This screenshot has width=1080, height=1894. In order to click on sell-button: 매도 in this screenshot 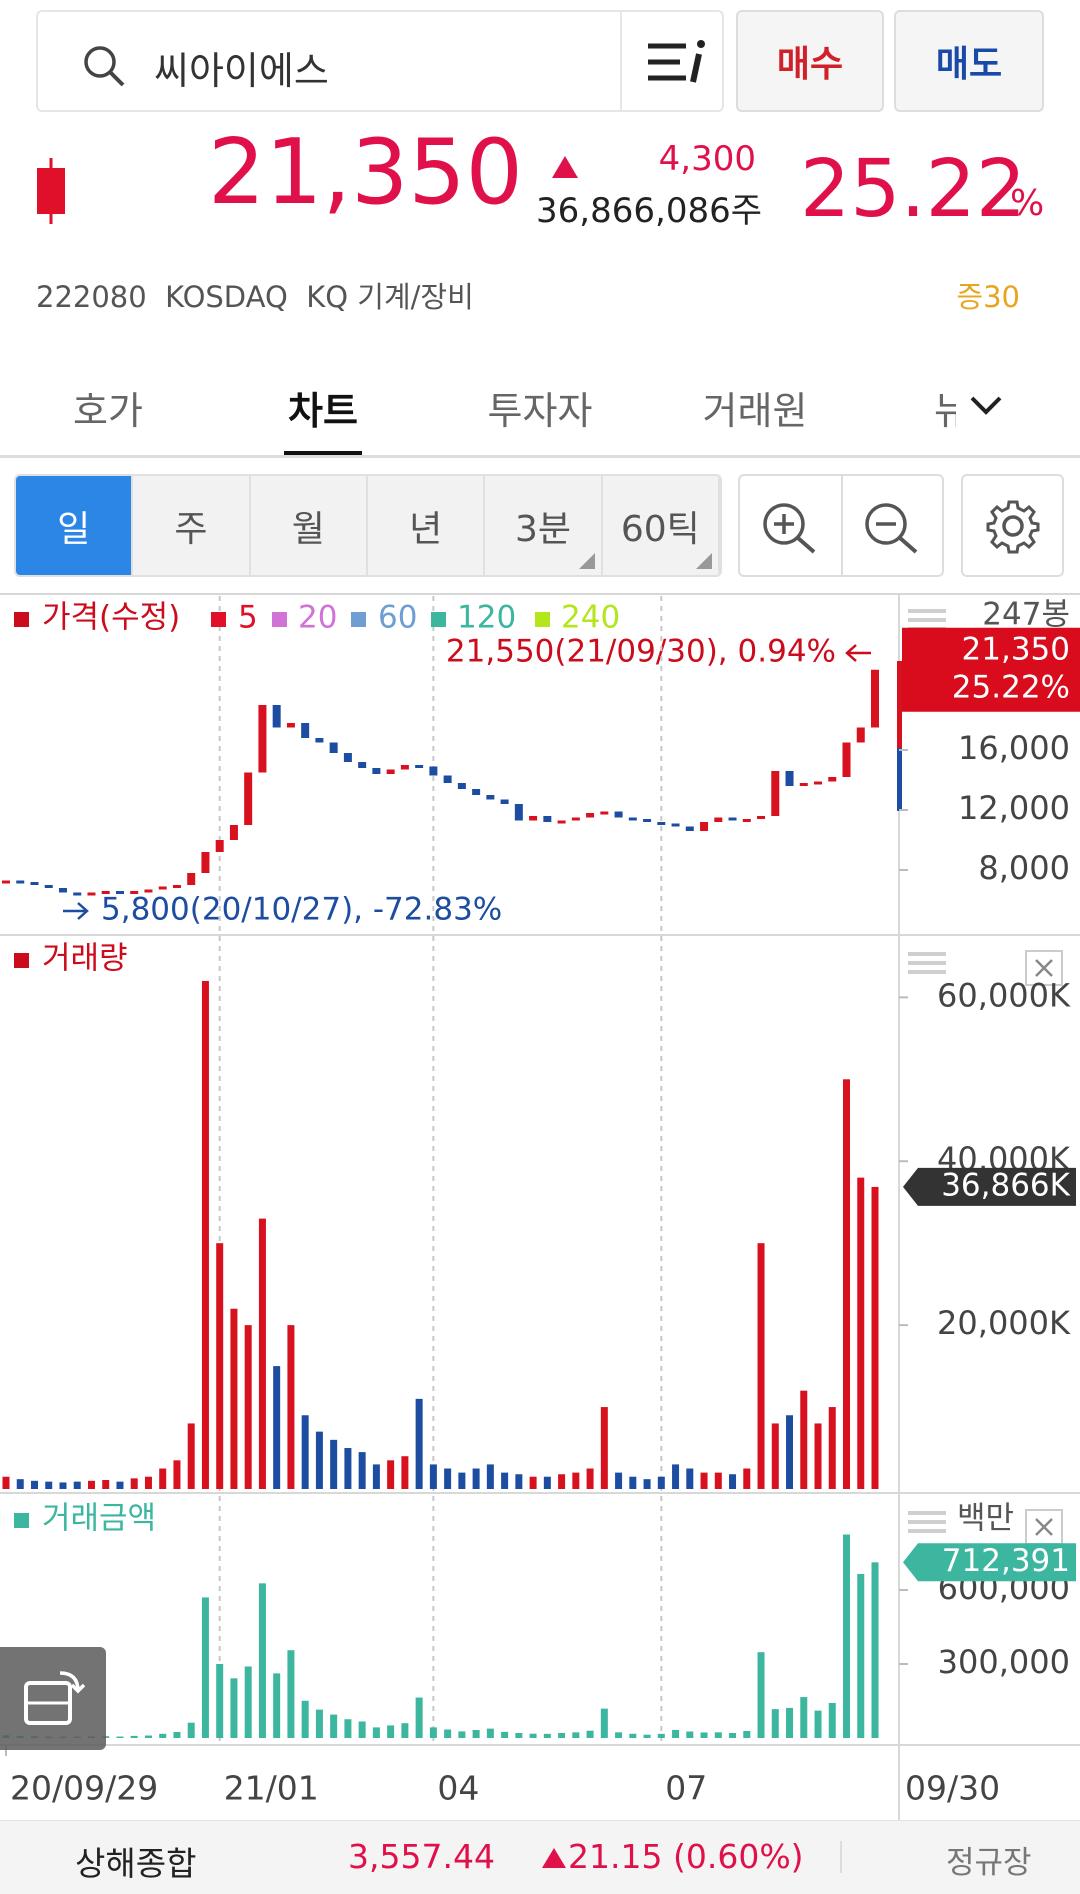, I will do `click(969, 61)`.